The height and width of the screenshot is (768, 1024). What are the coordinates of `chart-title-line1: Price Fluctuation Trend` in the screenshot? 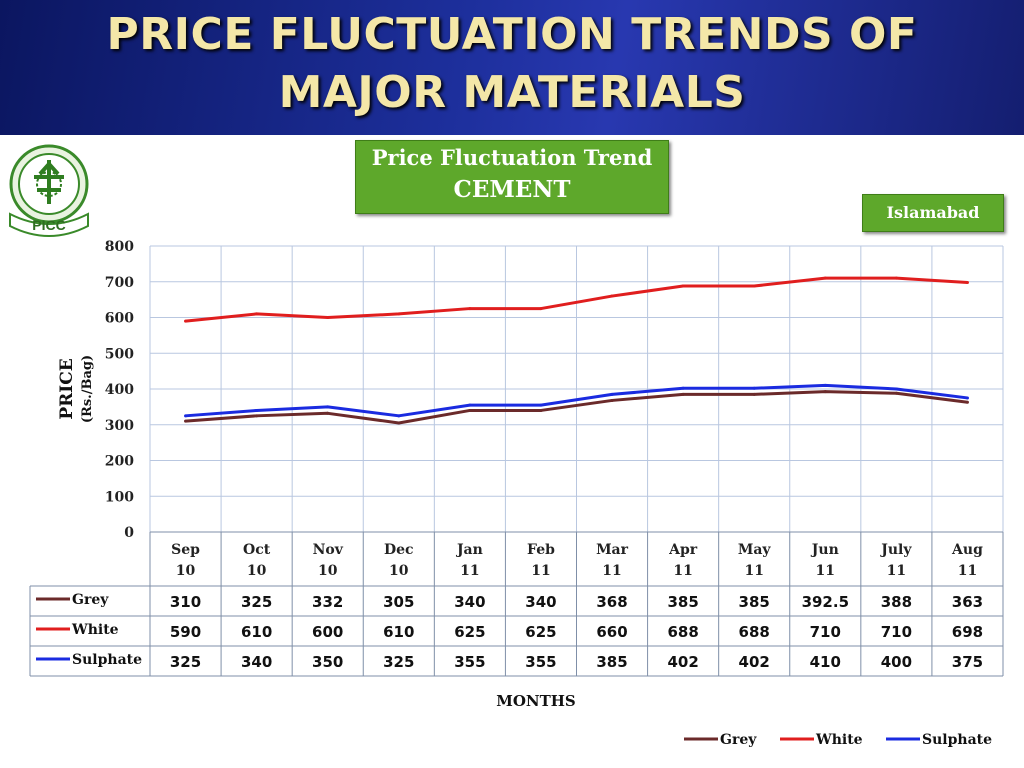 It's located at (512, 157).